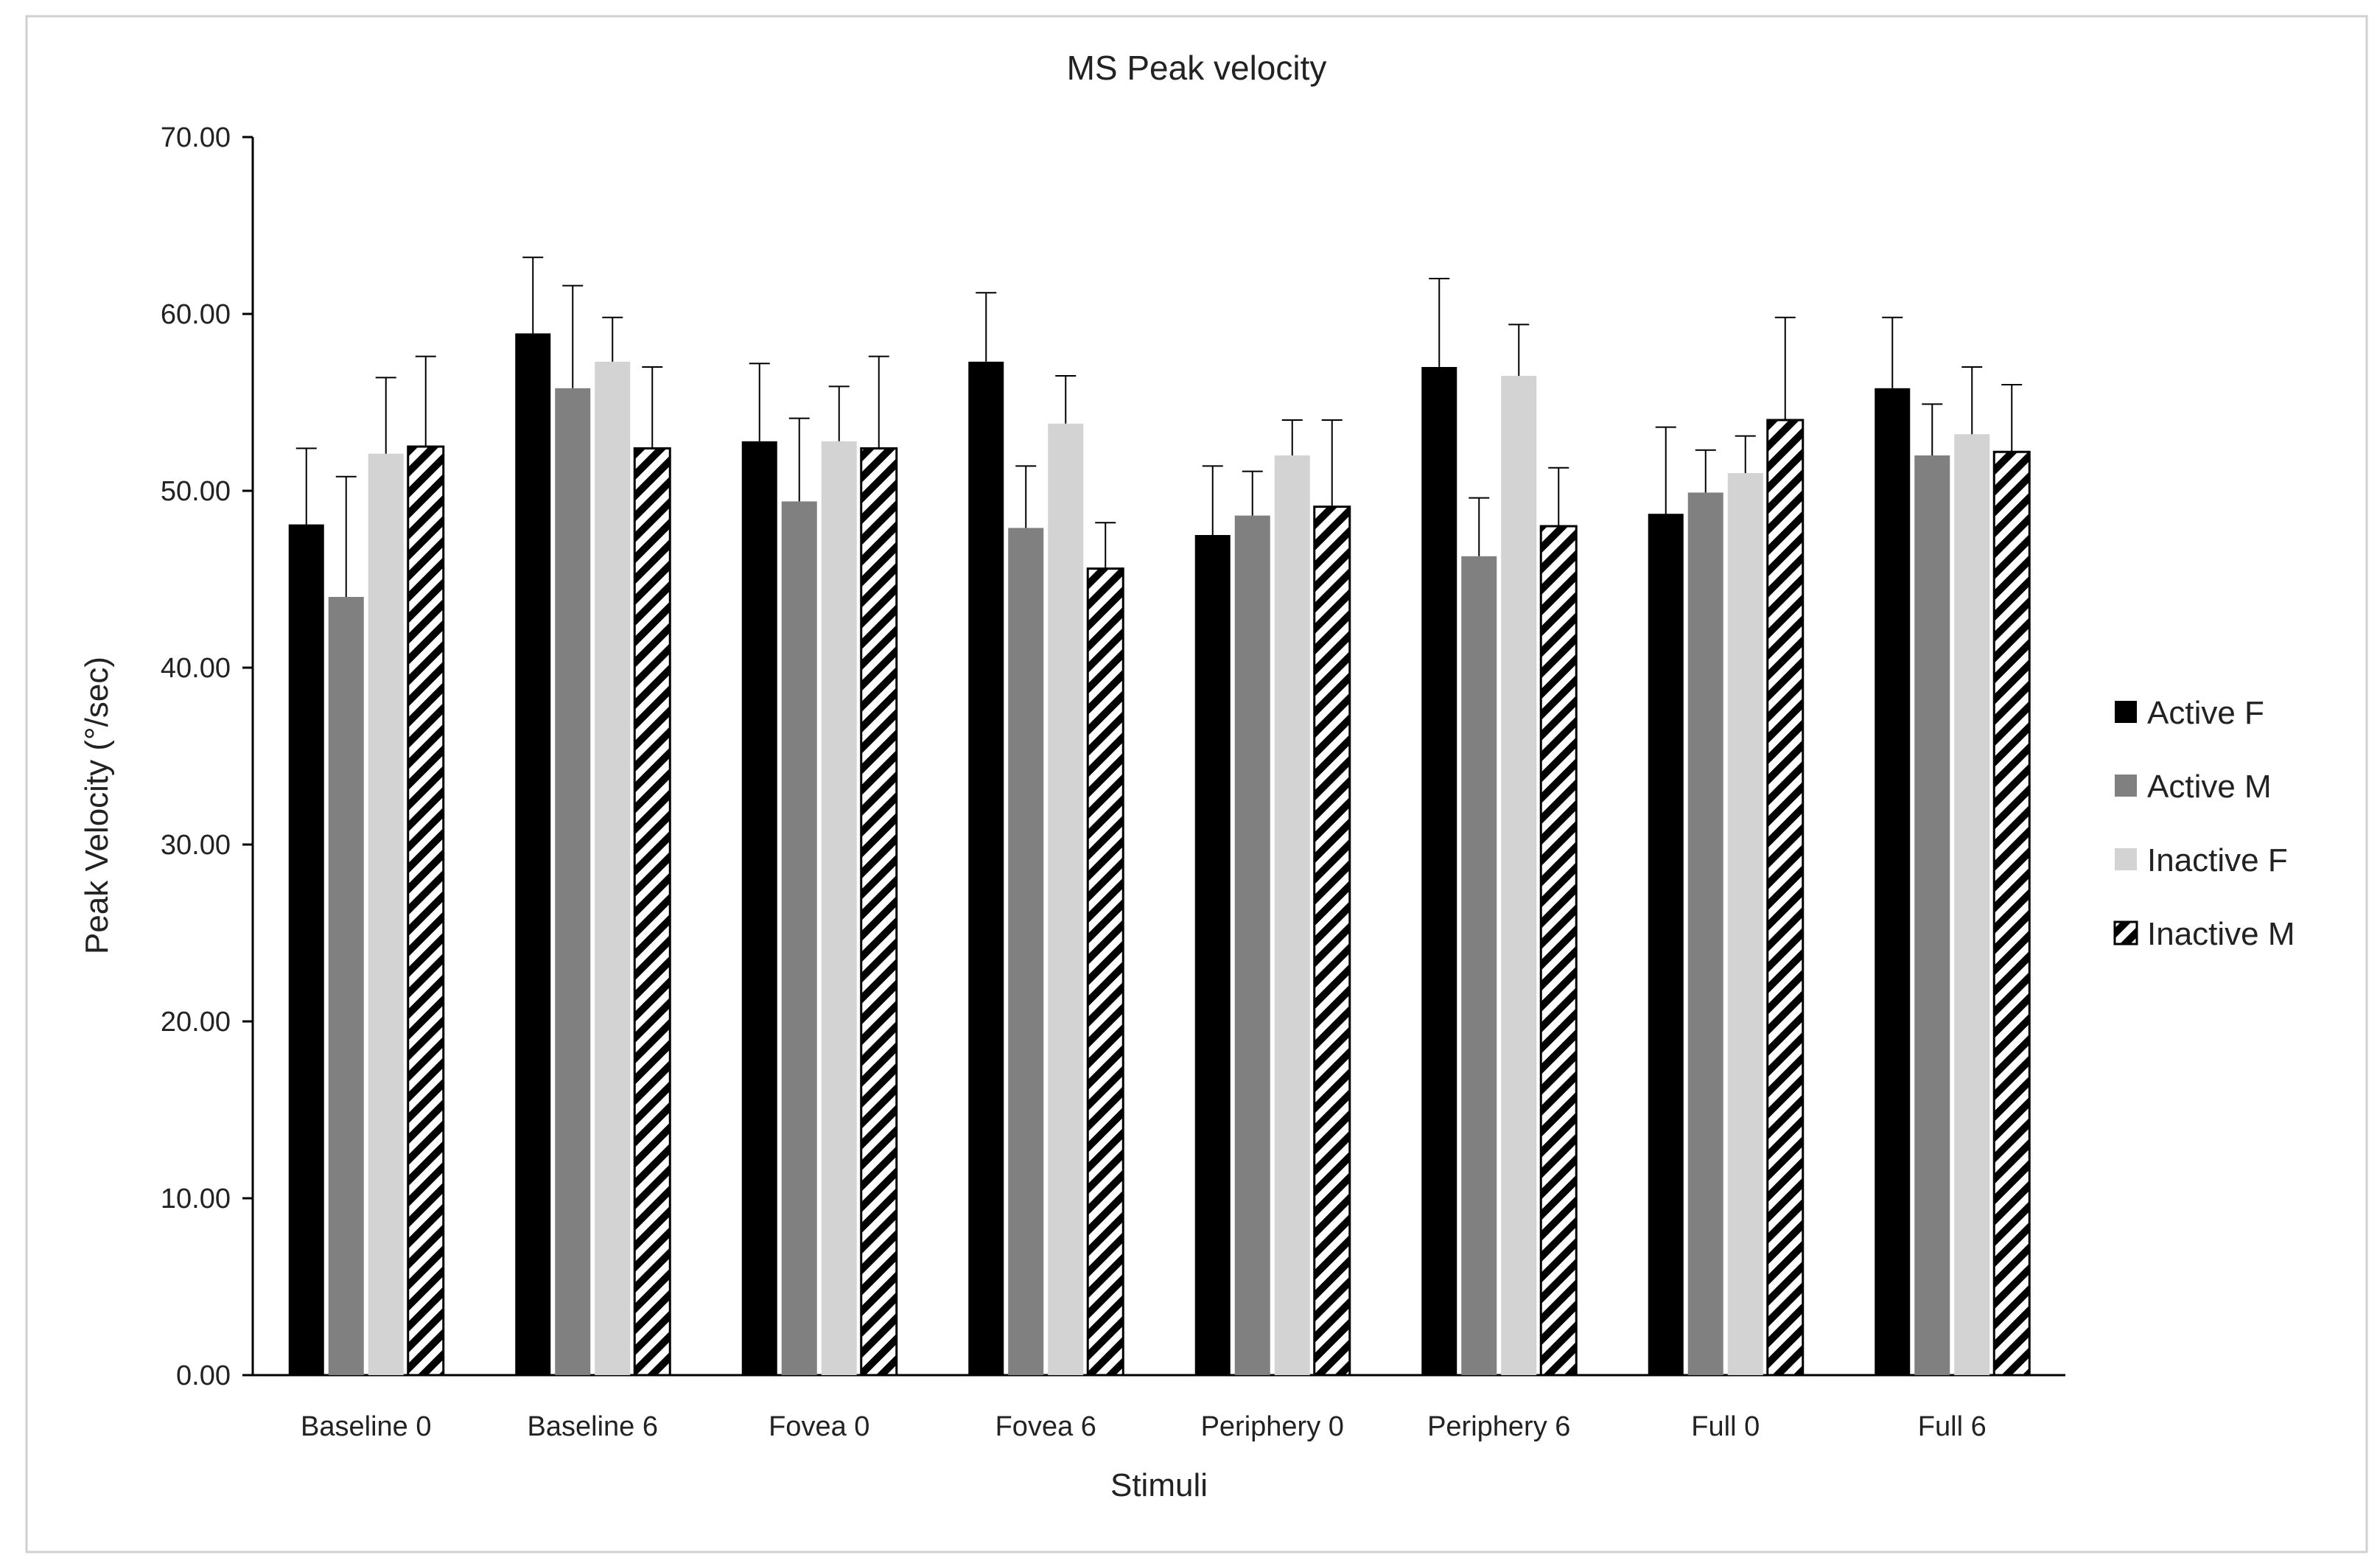 The height and width of the screenshot is (1566, 2380). What do you see at coordinates (196, 845) in the screenshot?
I see `y-tick-label: 30.00` at bounding box center [196, 845].